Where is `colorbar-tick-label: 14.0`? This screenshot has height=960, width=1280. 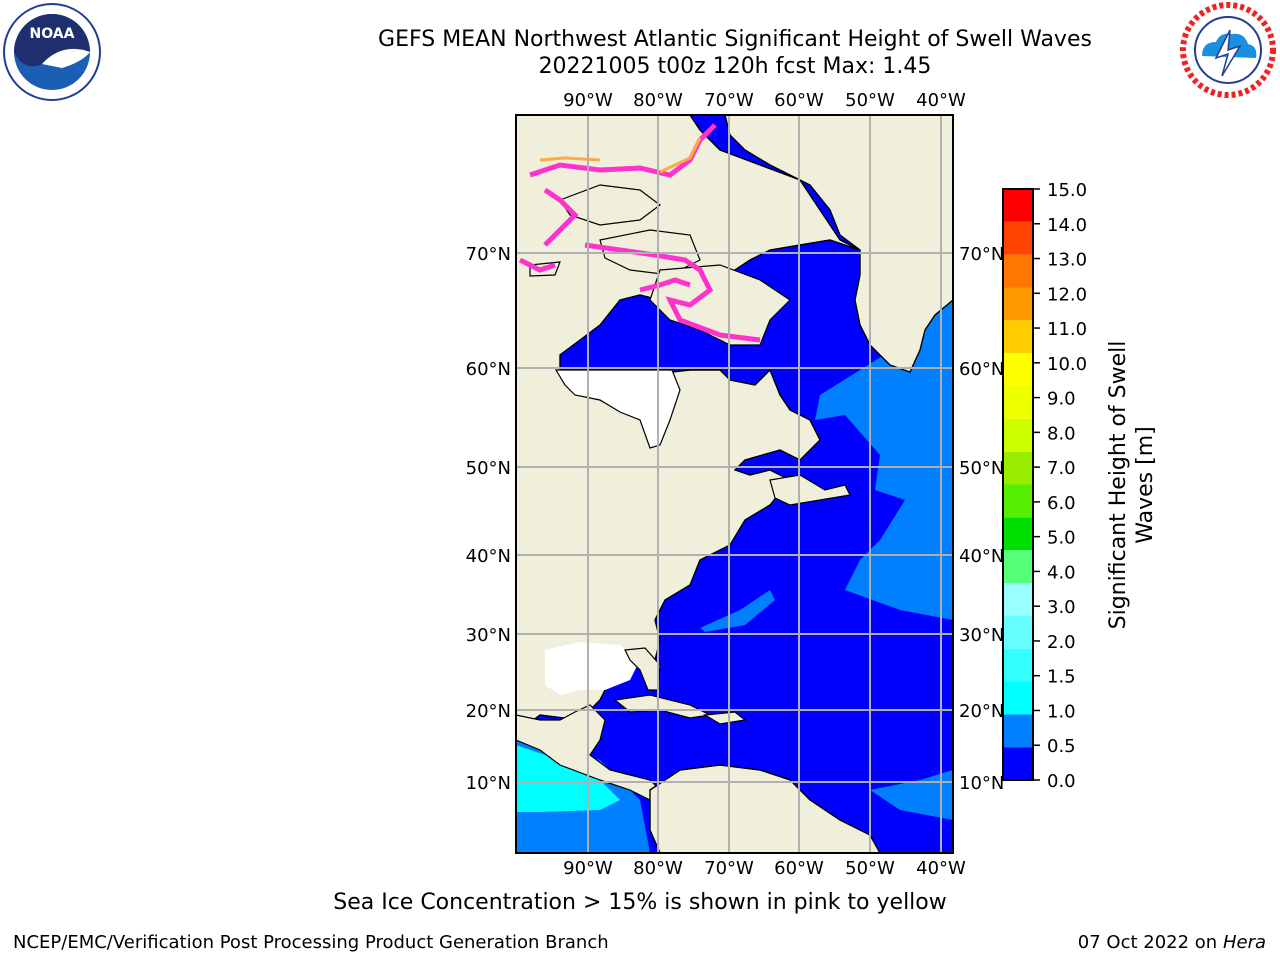
colorbar-tick-label: 14.0 is located at coordinates (1067, 225).